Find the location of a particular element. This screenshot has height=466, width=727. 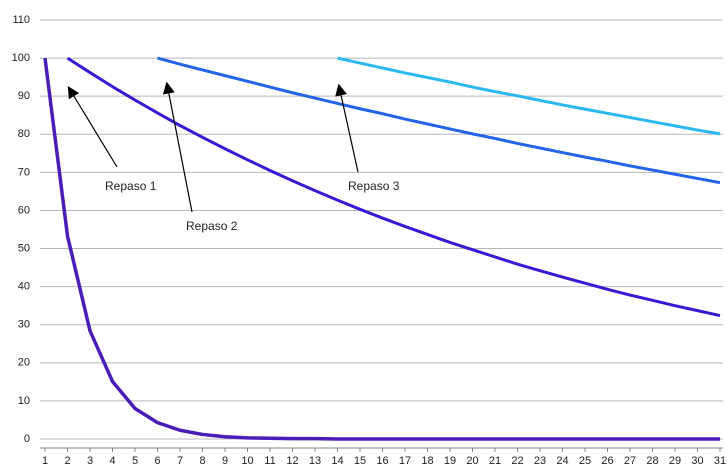

x-tick-label: 22 is located at coordinates (517, 460).